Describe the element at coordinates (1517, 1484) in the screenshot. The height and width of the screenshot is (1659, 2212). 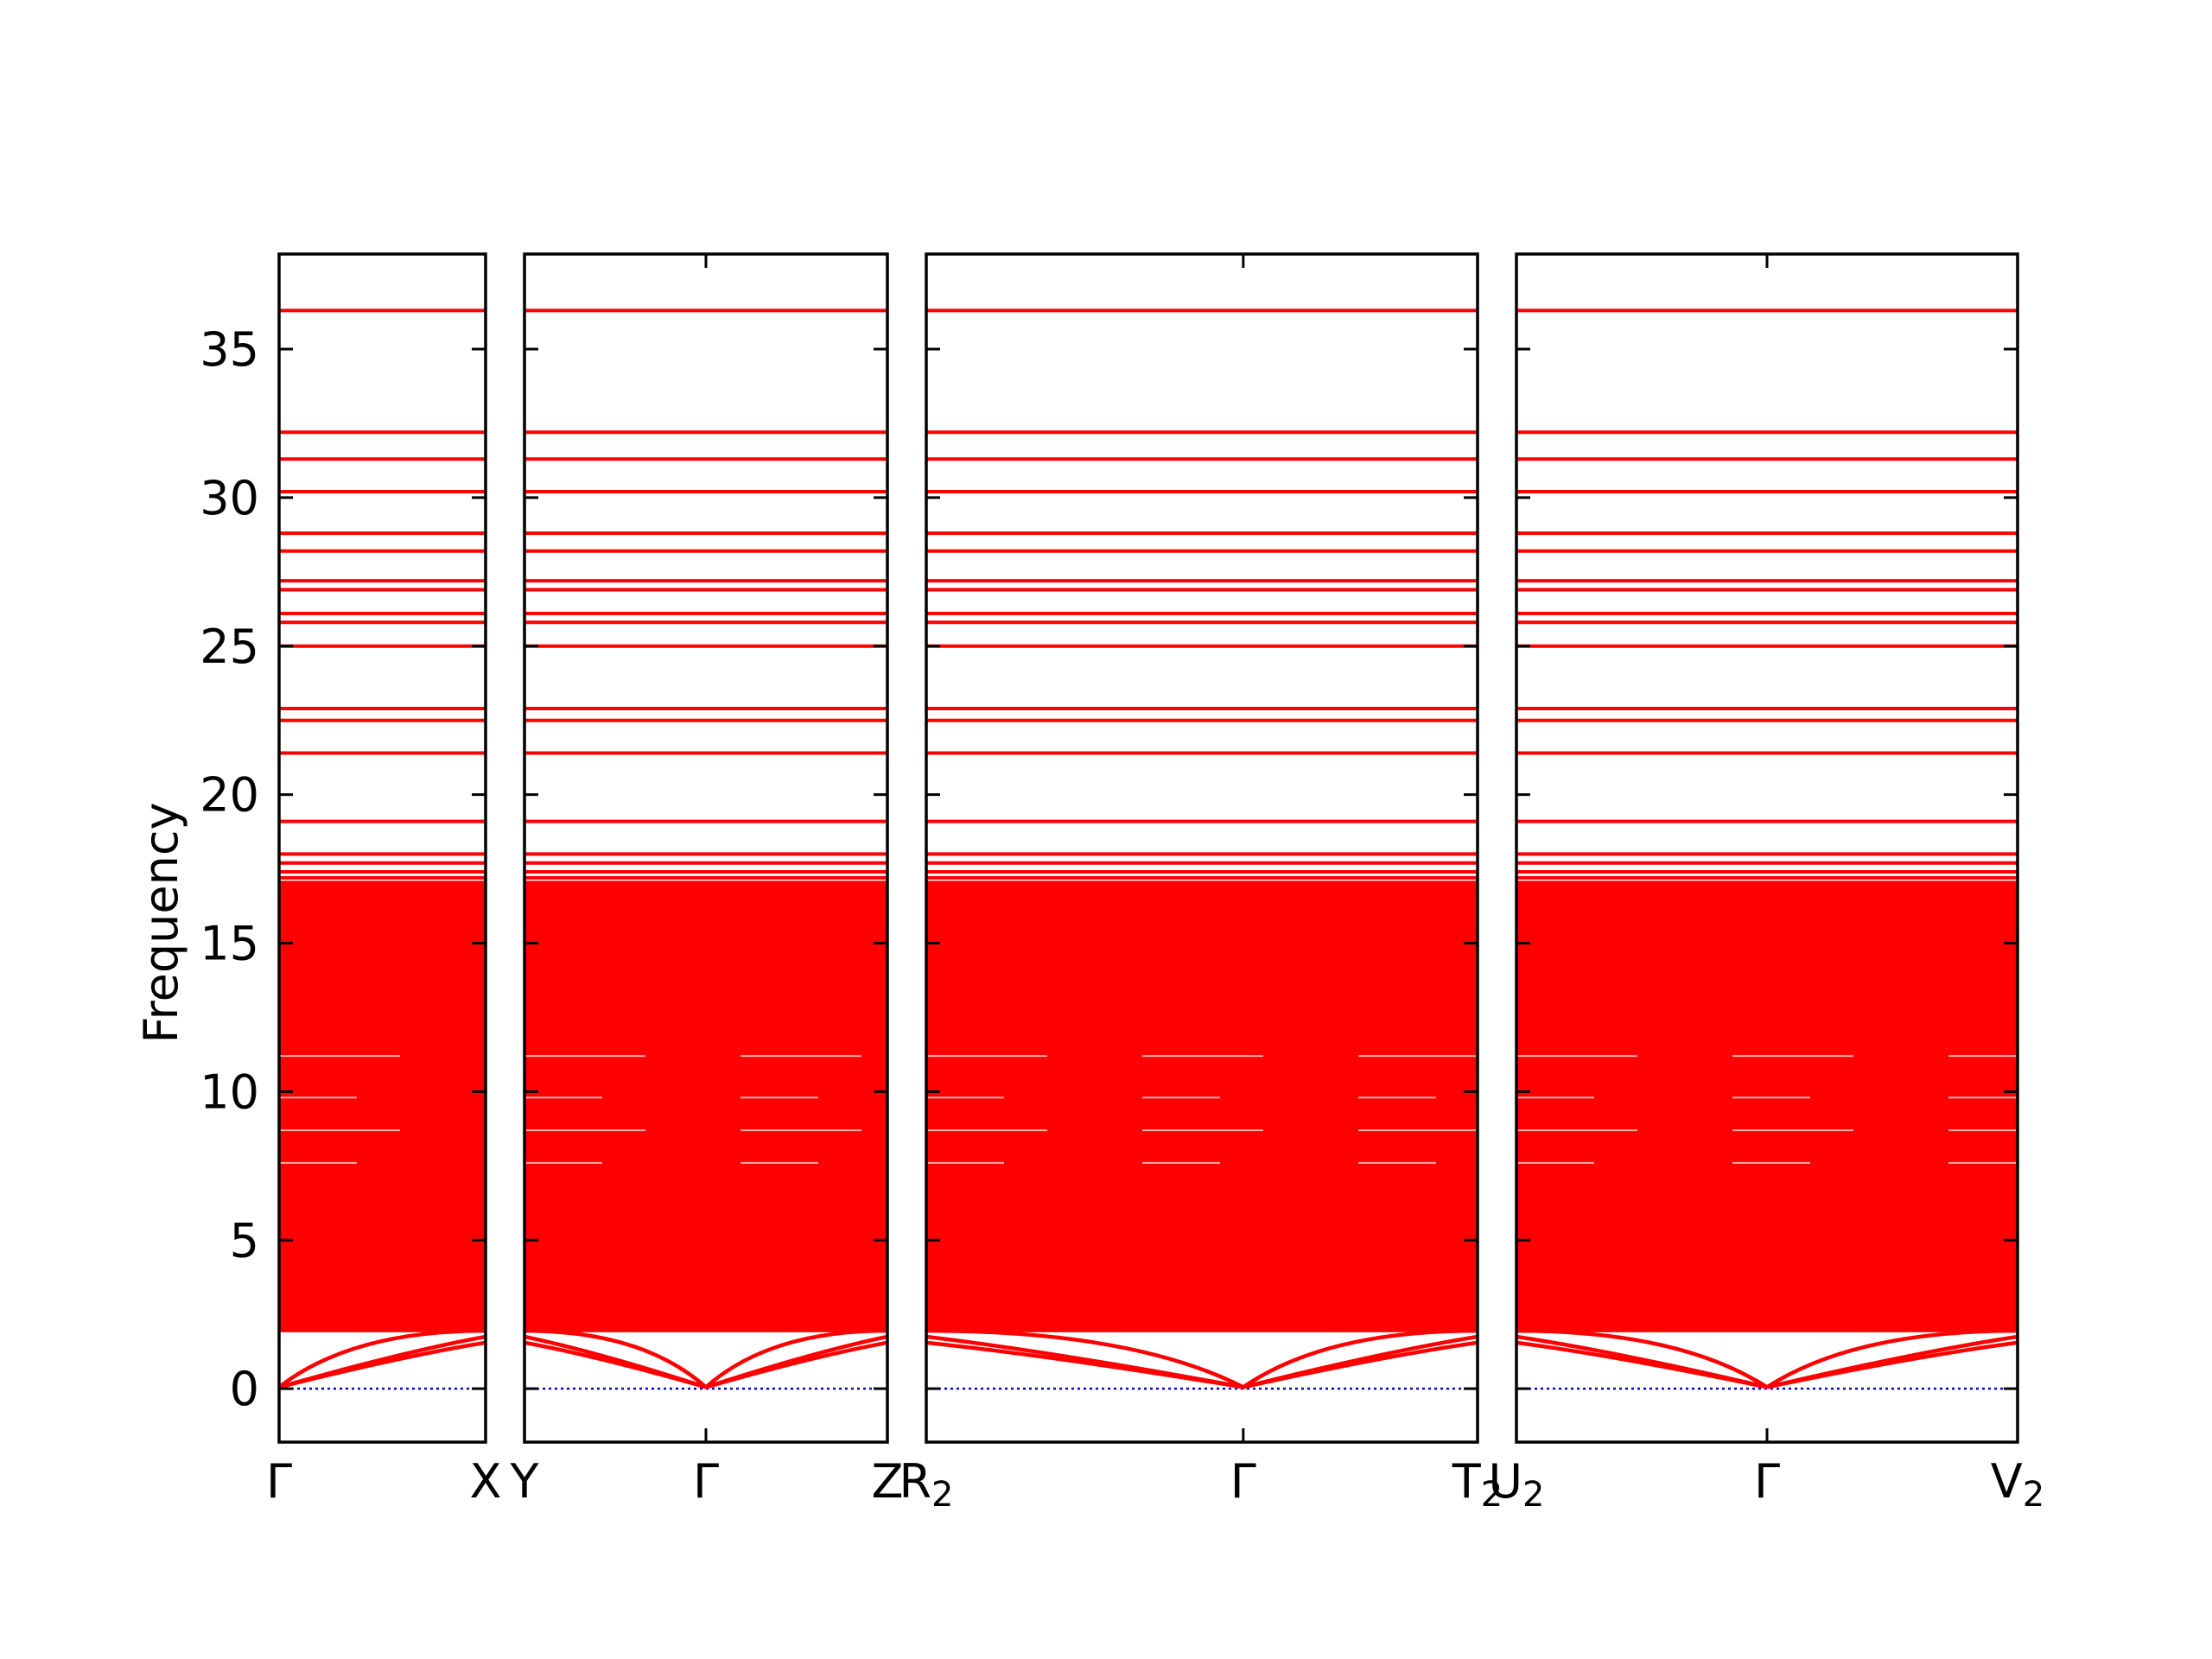
I see `k-point-label: U2` at that location.